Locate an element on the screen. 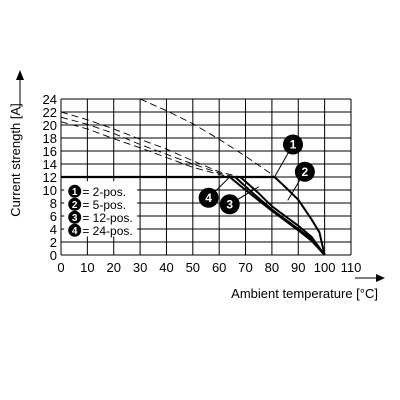  y-tick-label: 14 is located at coordinates (50, 164).